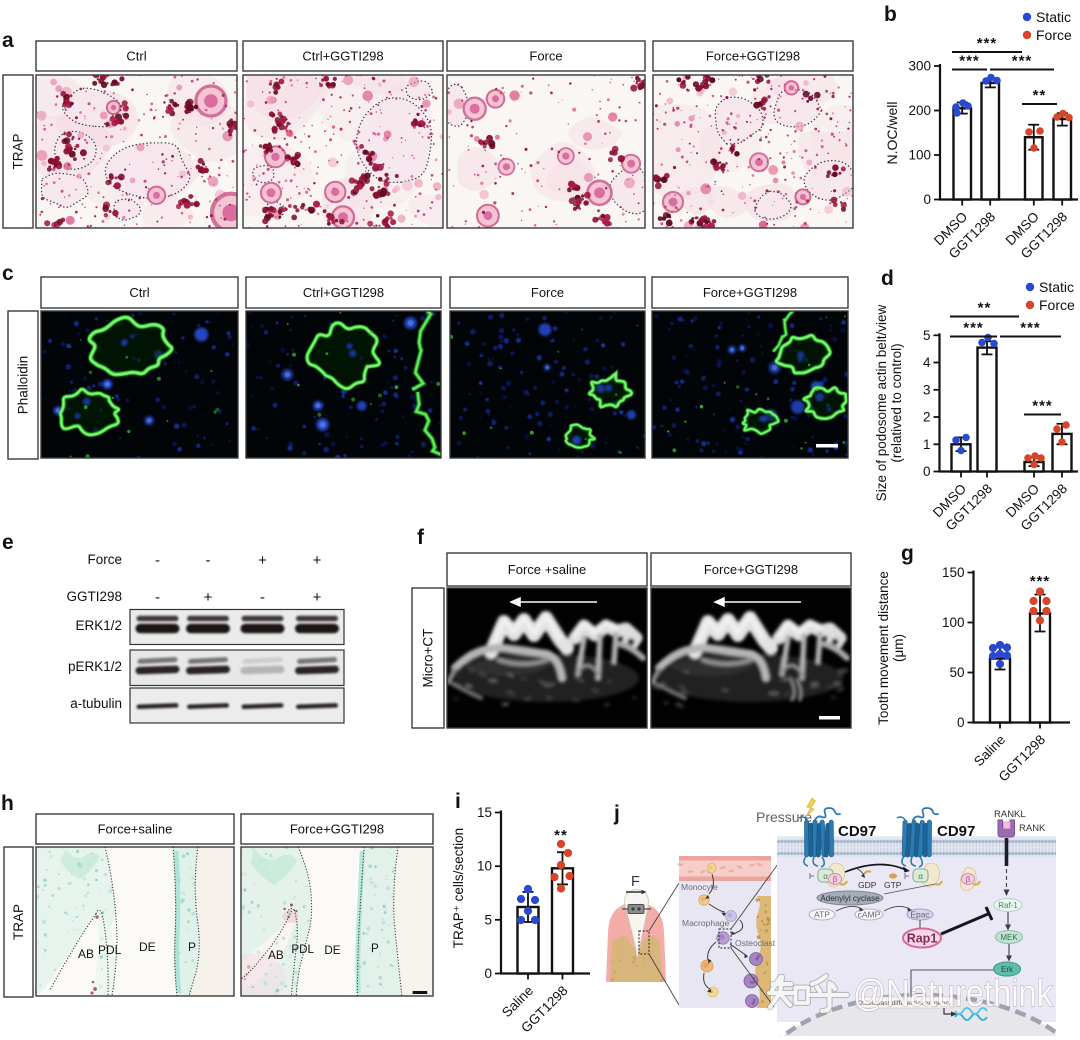 Image resolution: width=1080 pixels, height=1040 pixels. What do you see at coordinates (907, 553) in the screenshot?
I see `svg-text: g` at bounding box center [907, 553].